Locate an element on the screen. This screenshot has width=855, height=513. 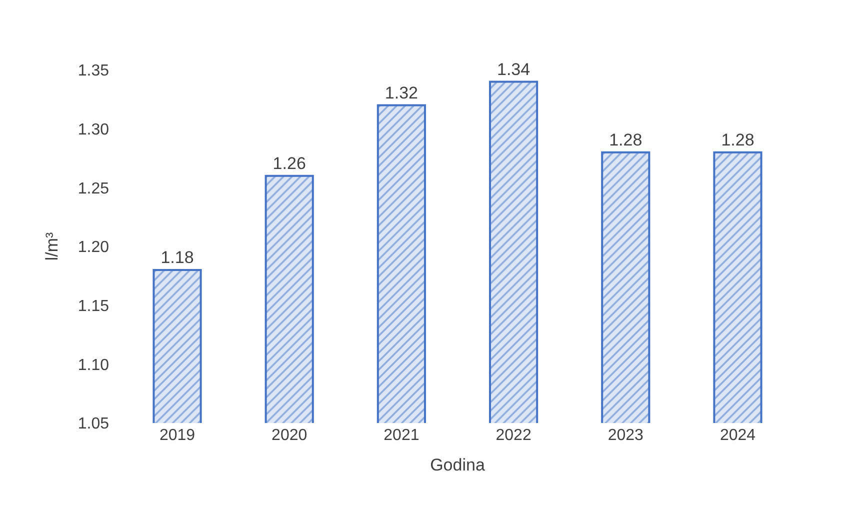
x-tick-label: 2020 is located at coordinates (290, 435).